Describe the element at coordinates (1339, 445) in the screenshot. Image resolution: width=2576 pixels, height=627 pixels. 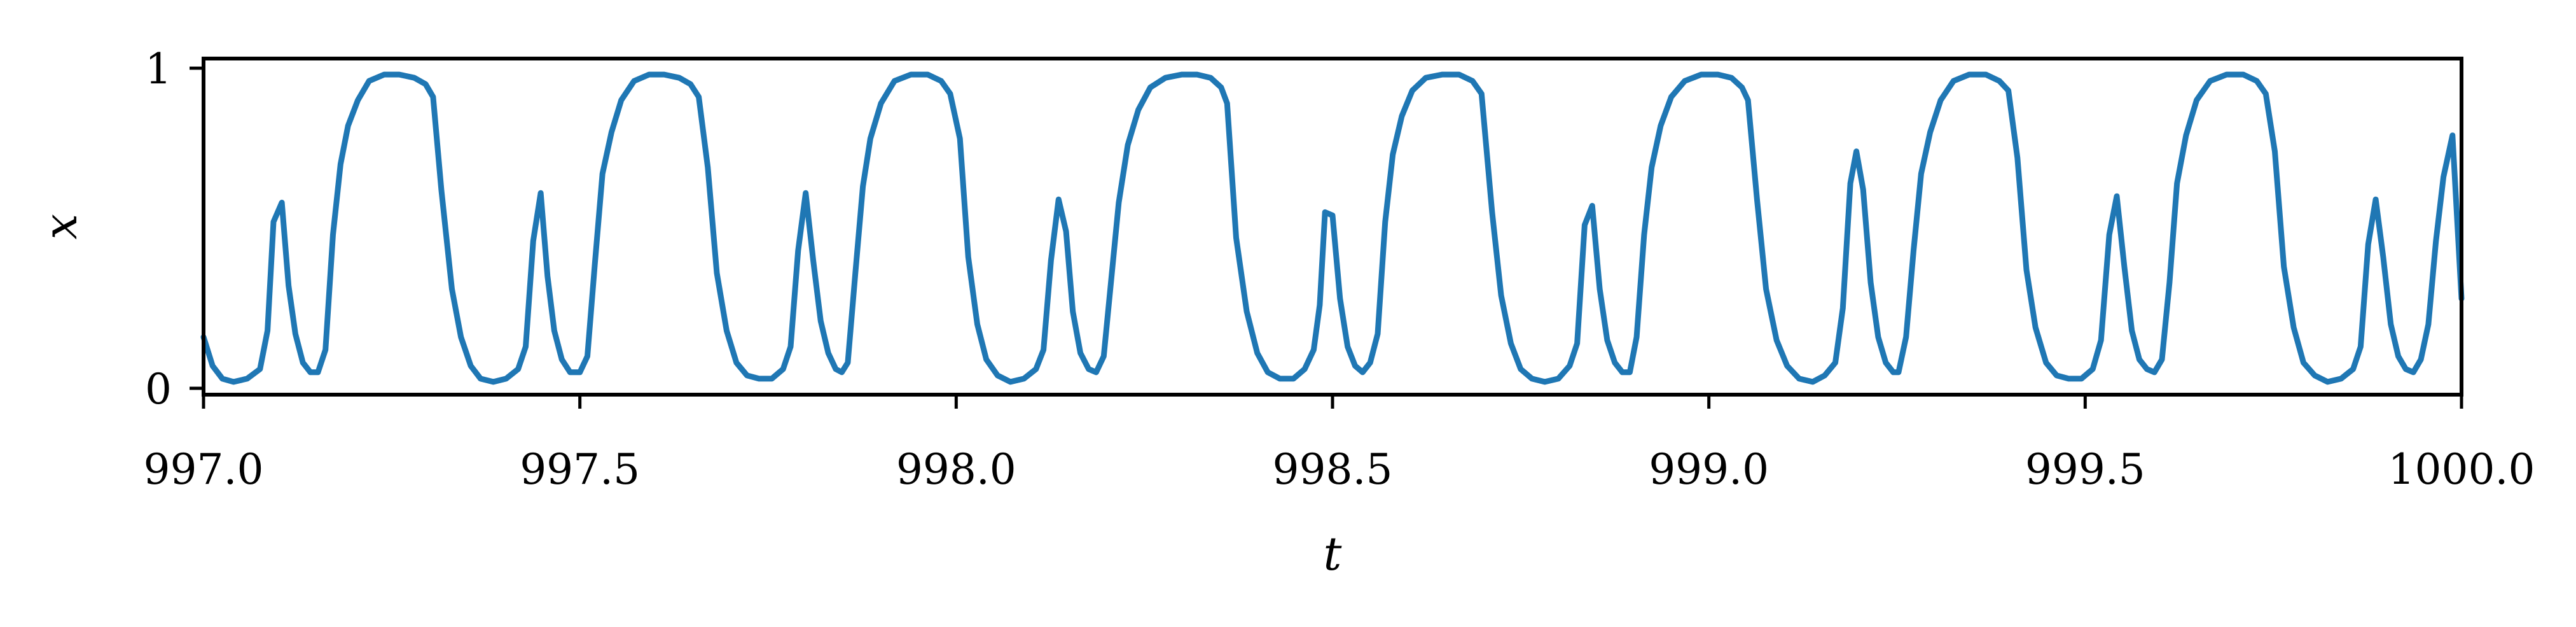
I see `x-axis-ticks: 997.0 997.5 998.0 998.5 999.0 999.5 1000.0` at that location.